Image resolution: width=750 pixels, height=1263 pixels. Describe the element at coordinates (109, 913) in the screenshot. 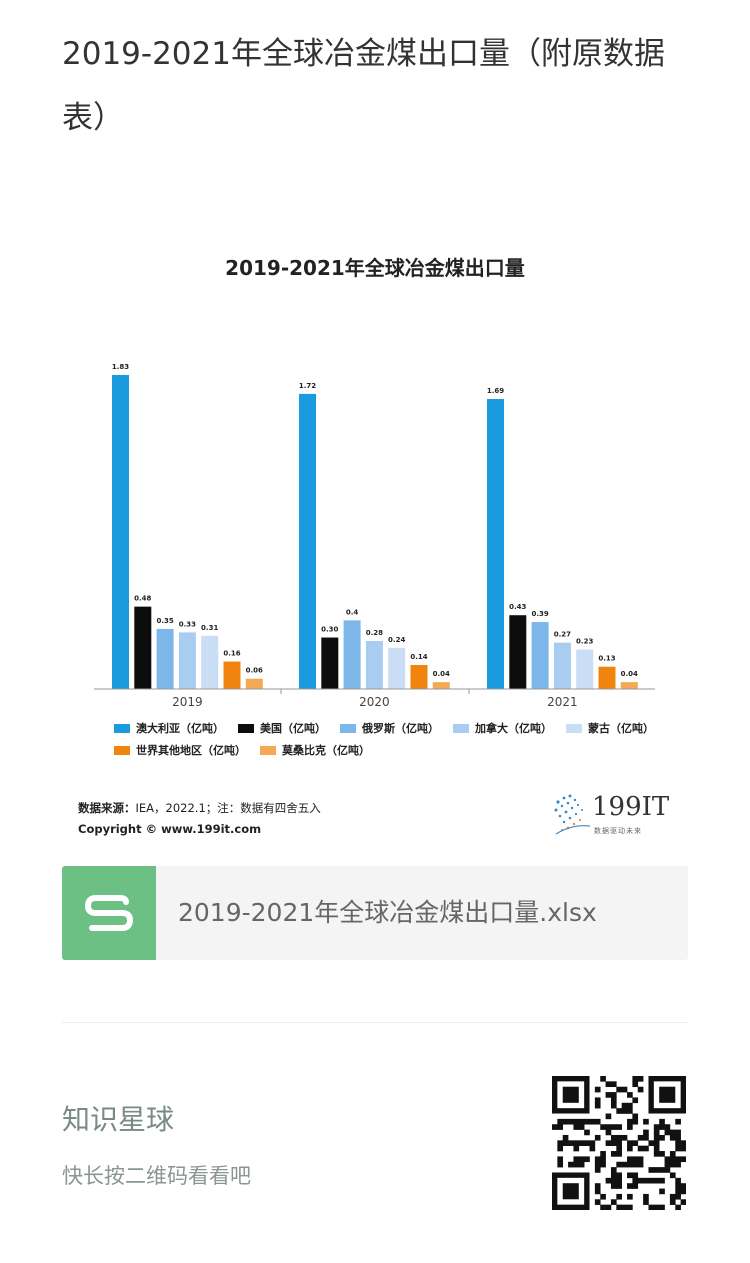

I see `spreadsheet-icon` at that location.